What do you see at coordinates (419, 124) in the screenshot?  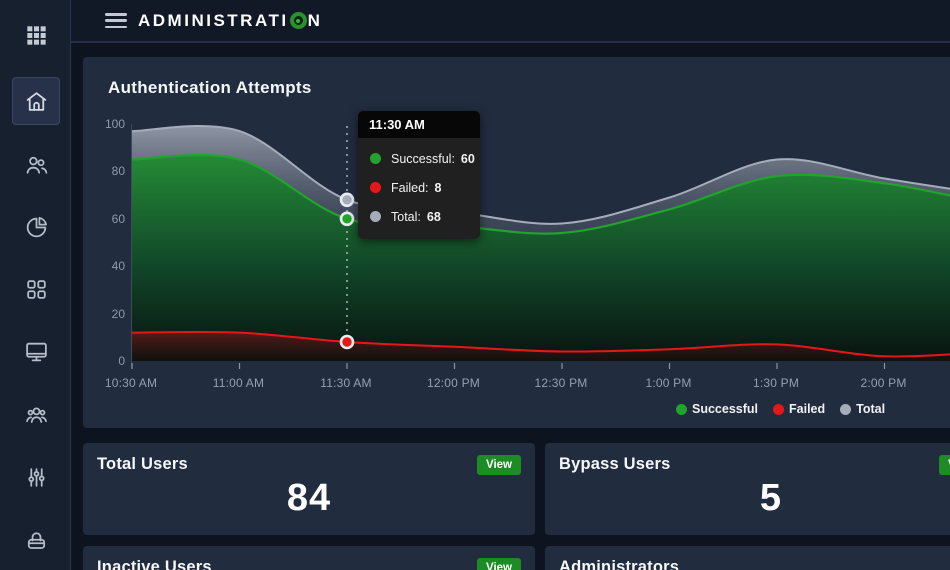 I see `tooltip-time: 11:30 AM` at bounding box center [419, 124].